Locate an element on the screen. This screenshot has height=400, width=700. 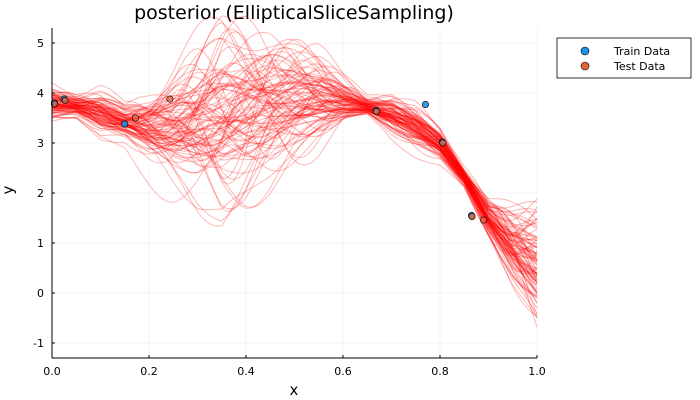
legend: Train Data Test Data is located at coordinates (624, 58).